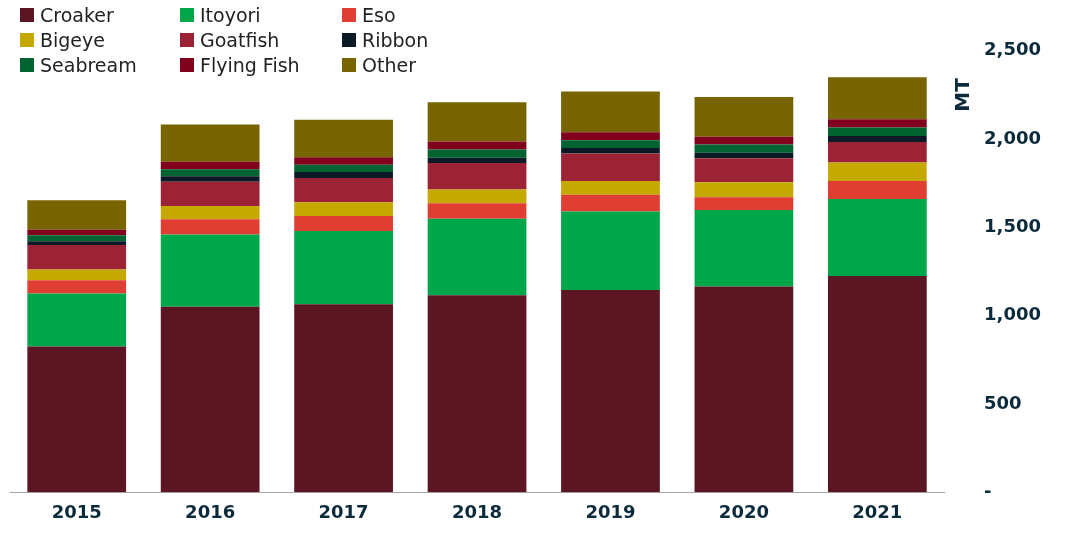  I want to click on x-tick-label: 2020, so click(743, 511).